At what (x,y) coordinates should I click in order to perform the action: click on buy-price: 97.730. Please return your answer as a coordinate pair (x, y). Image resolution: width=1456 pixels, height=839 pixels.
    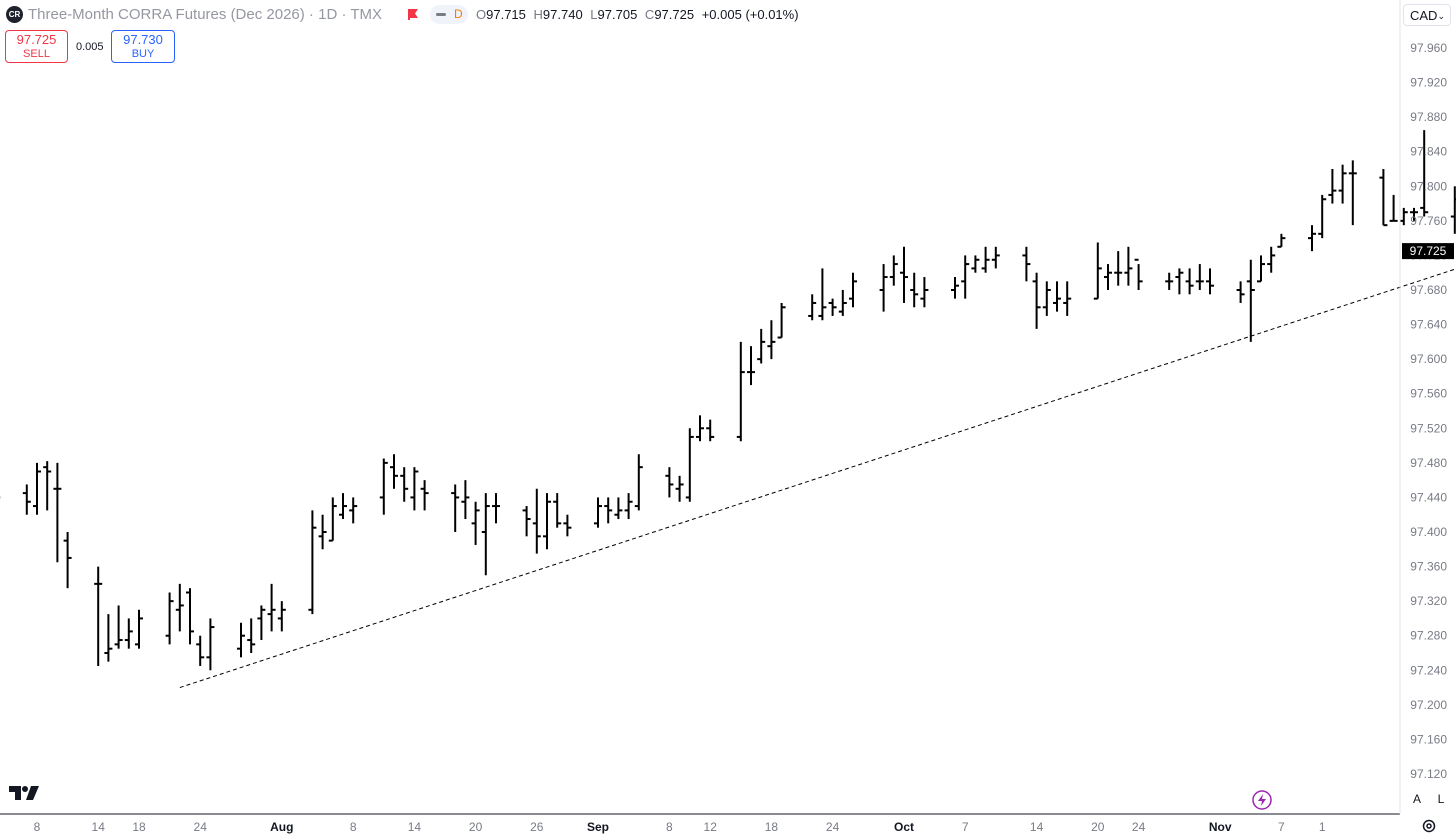
    Looking at the image, I should click on (143, 39).